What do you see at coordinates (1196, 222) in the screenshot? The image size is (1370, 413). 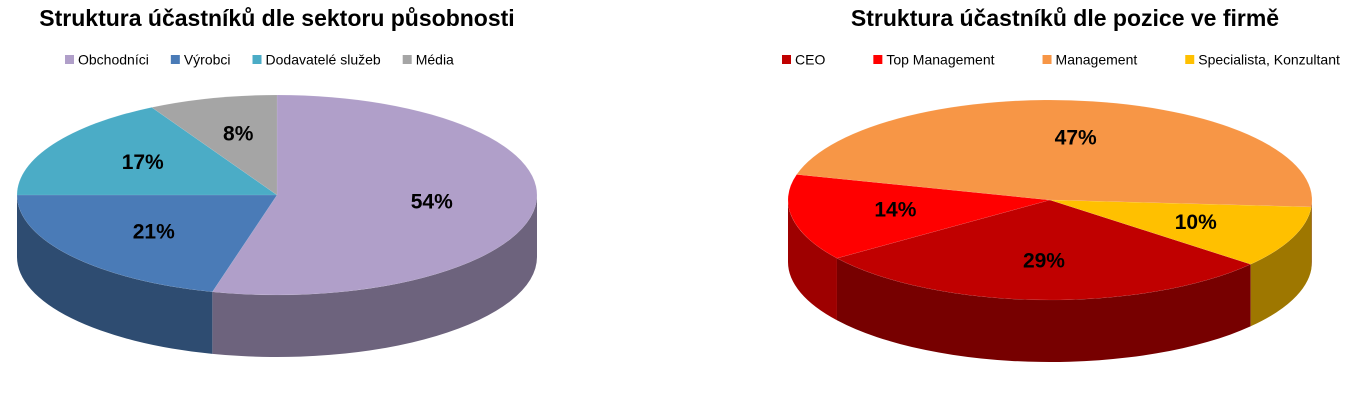 I see `data-label: 10%` at bounding box center [1196, 222].